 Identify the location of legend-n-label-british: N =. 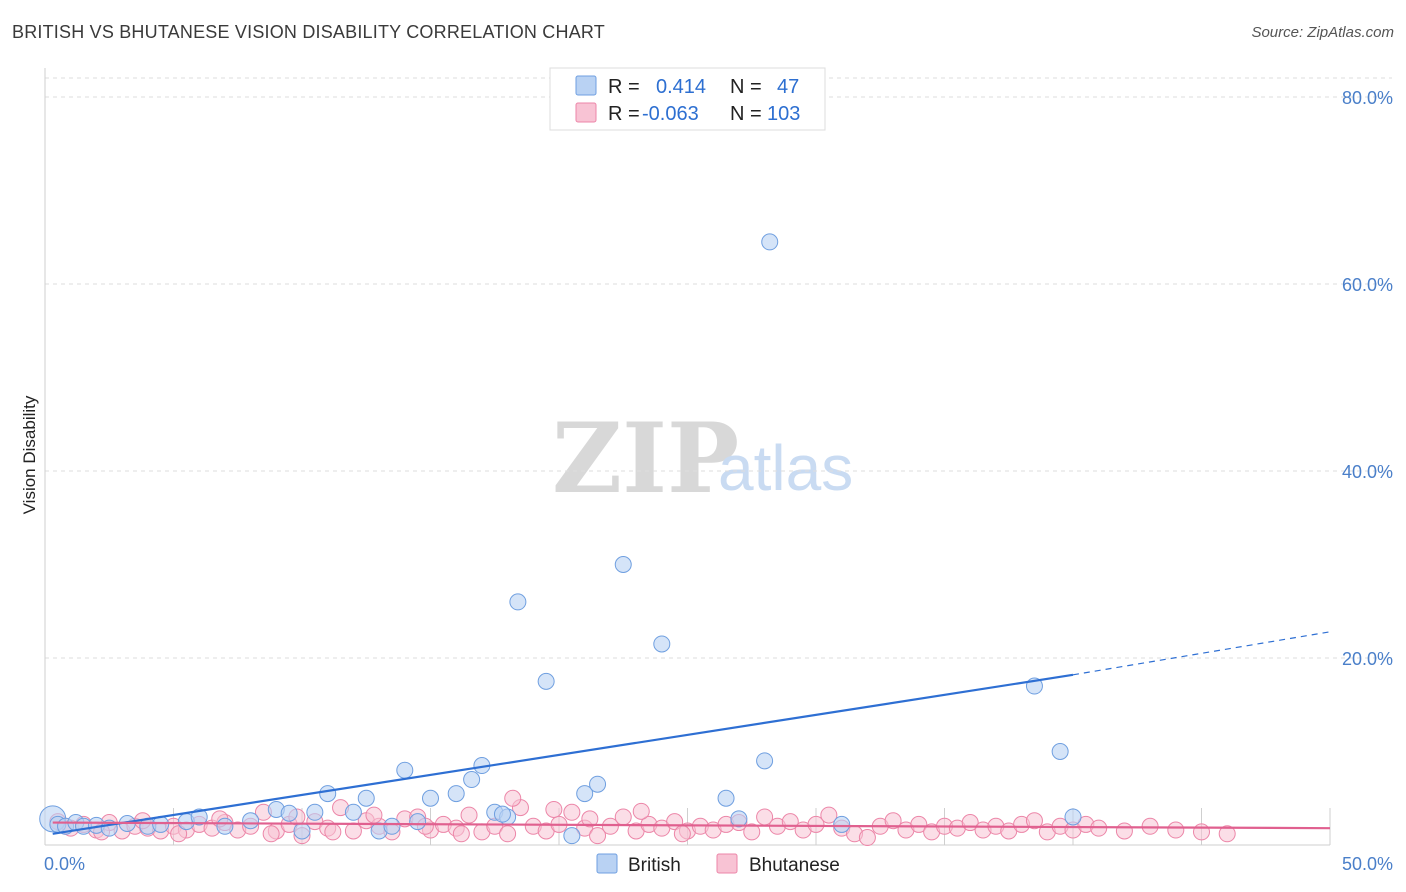
(746, 87).